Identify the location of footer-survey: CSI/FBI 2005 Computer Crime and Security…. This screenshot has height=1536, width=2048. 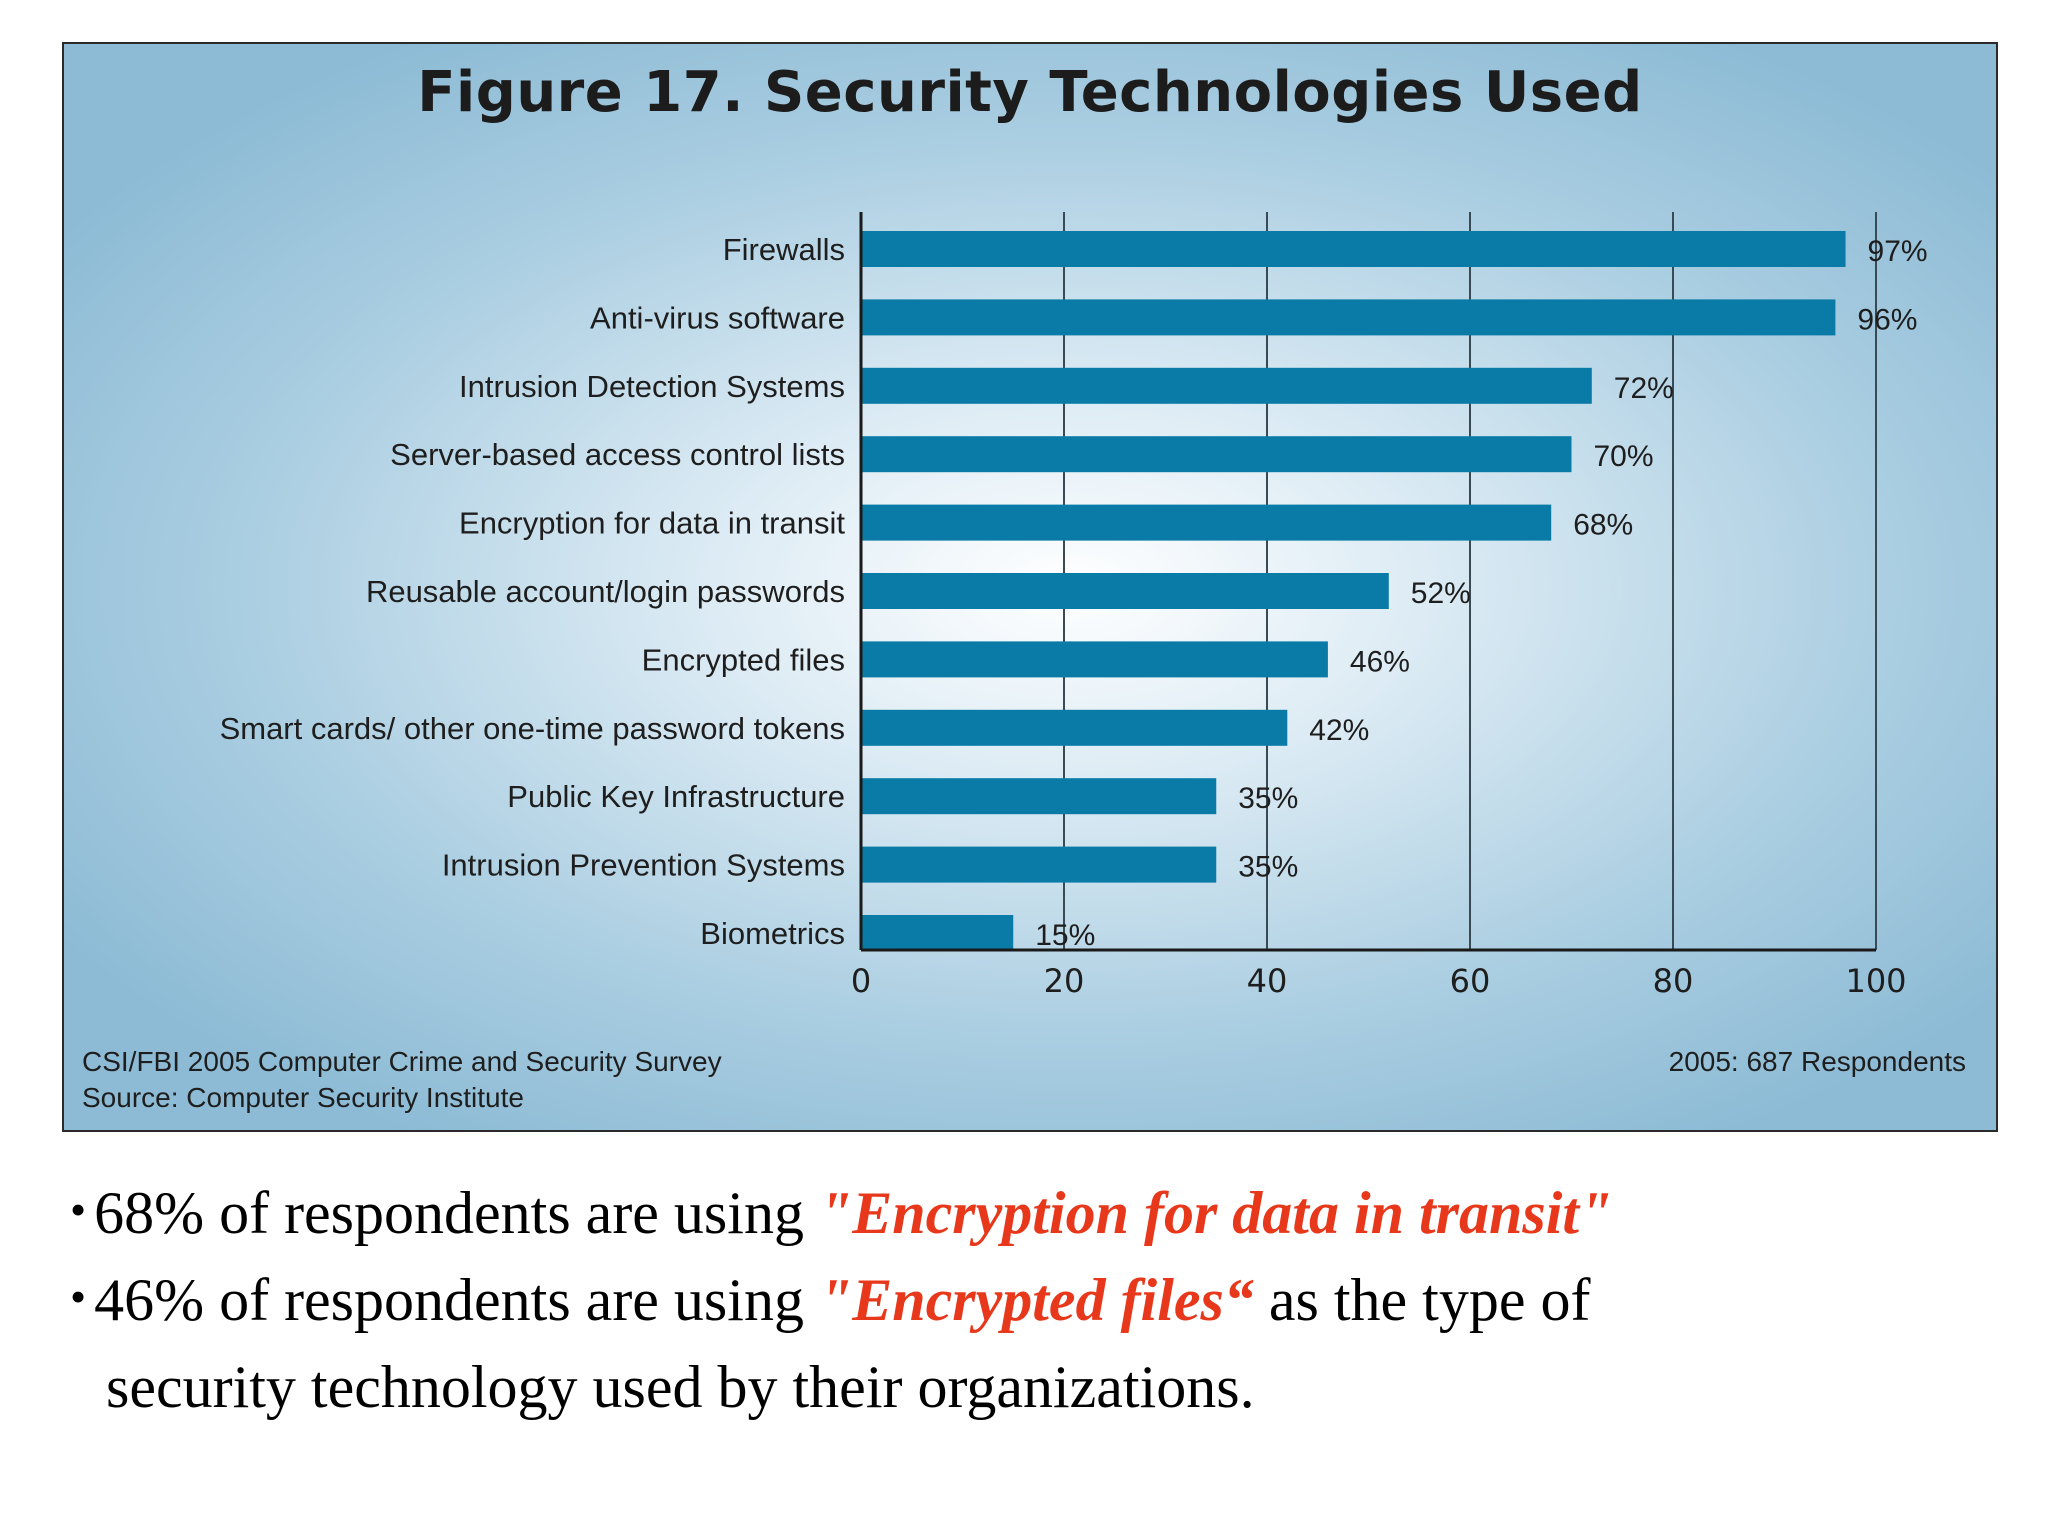
(402, 1061).